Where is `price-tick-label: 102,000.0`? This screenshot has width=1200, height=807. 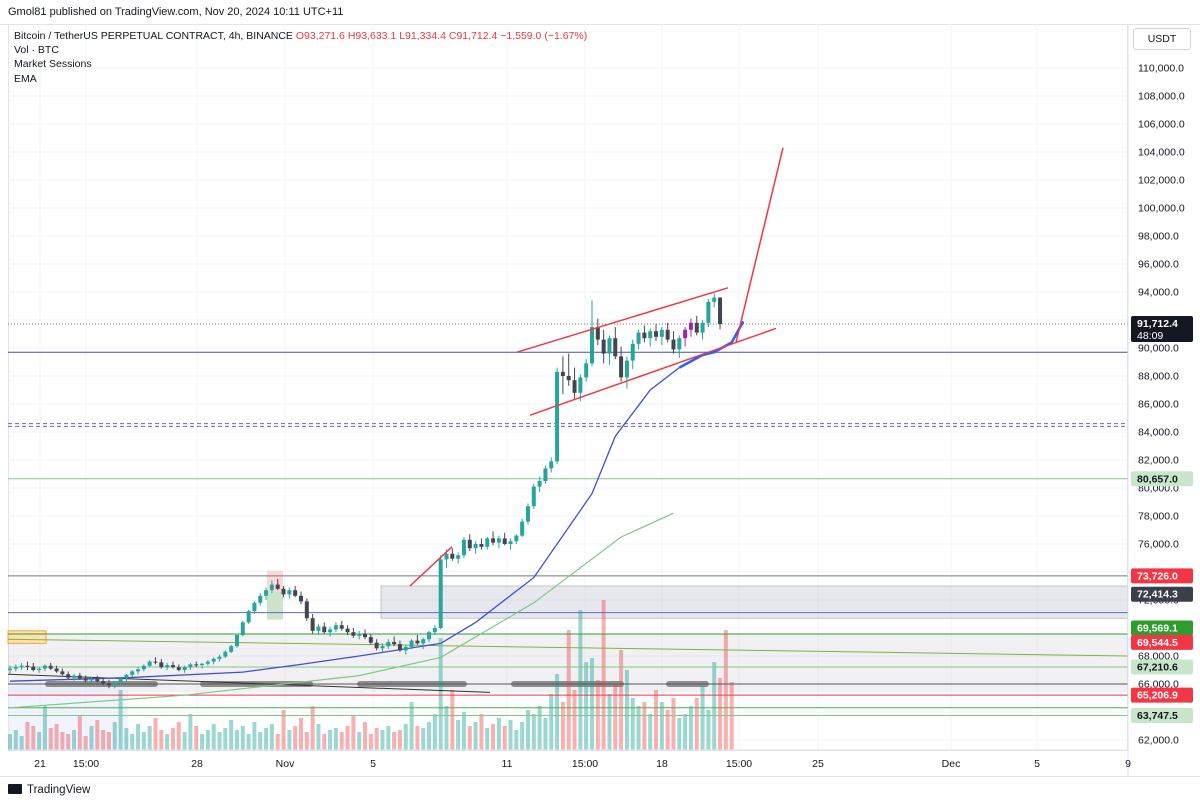
price-tick-label: 102,000.0 is located at coordinates (1161, 181).